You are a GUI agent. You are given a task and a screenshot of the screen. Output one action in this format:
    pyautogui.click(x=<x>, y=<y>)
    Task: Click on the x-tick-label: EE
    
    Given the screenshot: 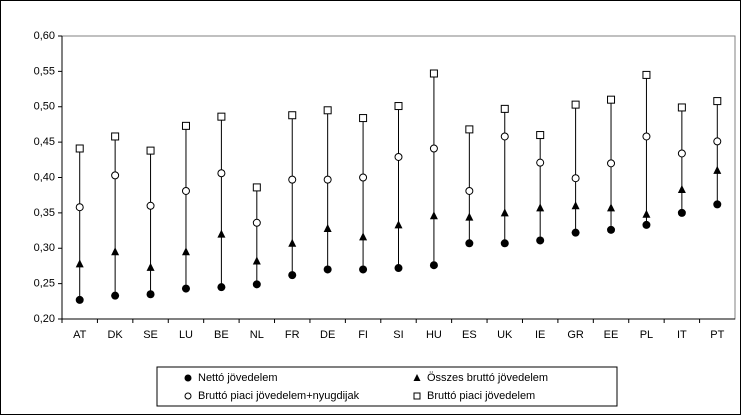 What is the action you would take?
    pyautogui.click(x=611, y=335)
    